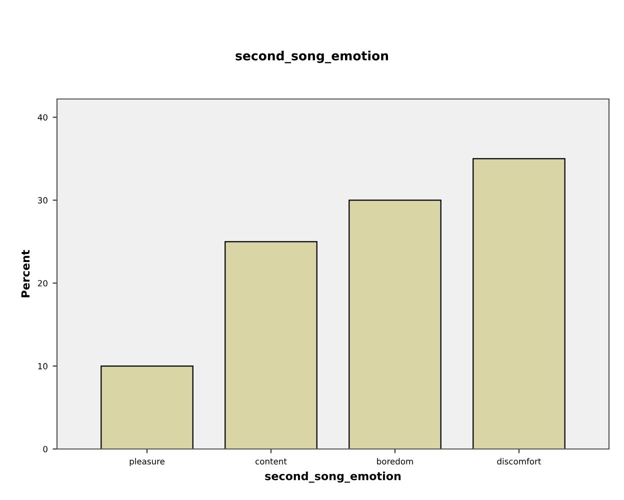 This screenshot has width=624, height=500. What do you see at coordinates (395, 461) in the screenshot?
I see `x-tick-label: boredom` at bounding box center [395, 461].